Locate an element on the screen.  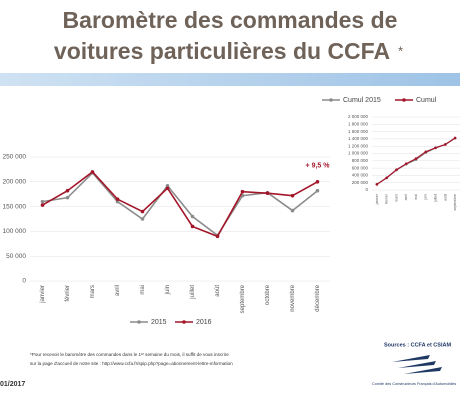
y-tick-label: 600 000 is located at coordinates (360, 167).